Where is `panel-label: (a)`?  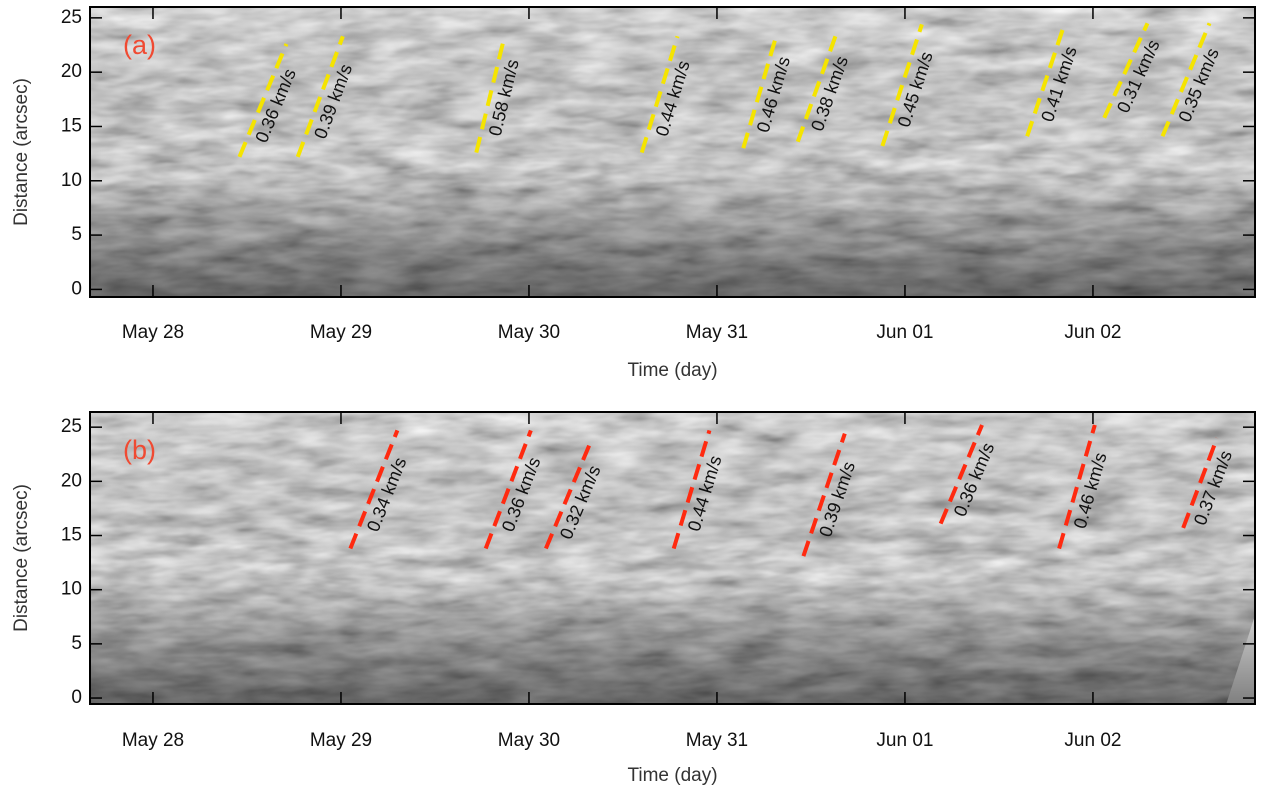
panel-label: (a) is located at coordinates (139, 45).